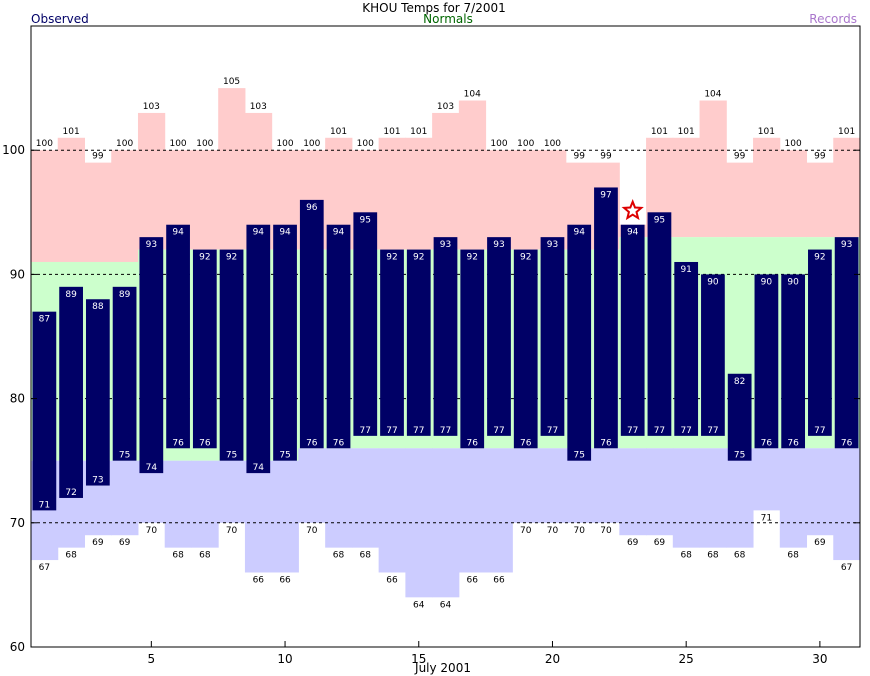 This screenshot has height=676, width=870. Describe the element at coordinates (740, 157) in the screenshot. I see `record-high-label: 99` at that location.